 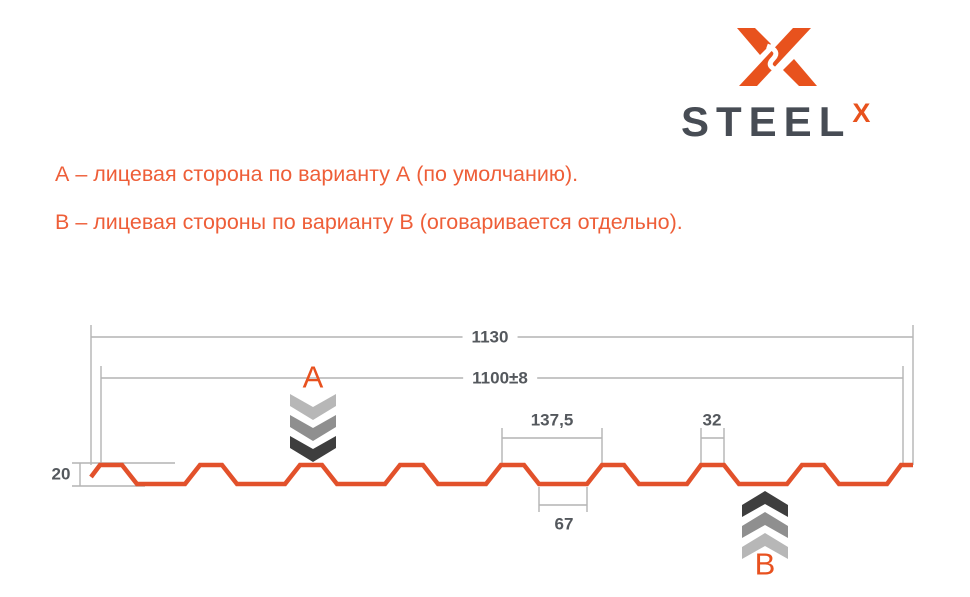 I want to click on marker-side-a: A, so click(x=313, y=377).